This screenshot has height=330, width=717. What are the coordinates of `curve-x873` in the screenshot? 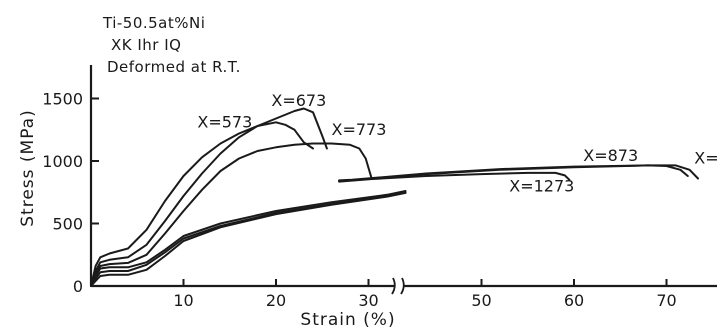 It's located at (248, 238).